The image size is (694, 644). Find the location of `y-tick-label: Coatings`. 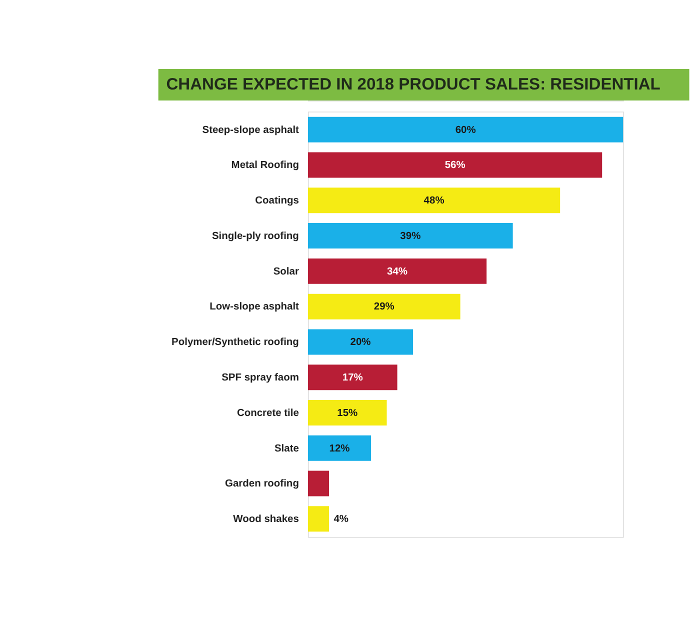

y-tick-label: Coatings is located at coordinates (277, 201).